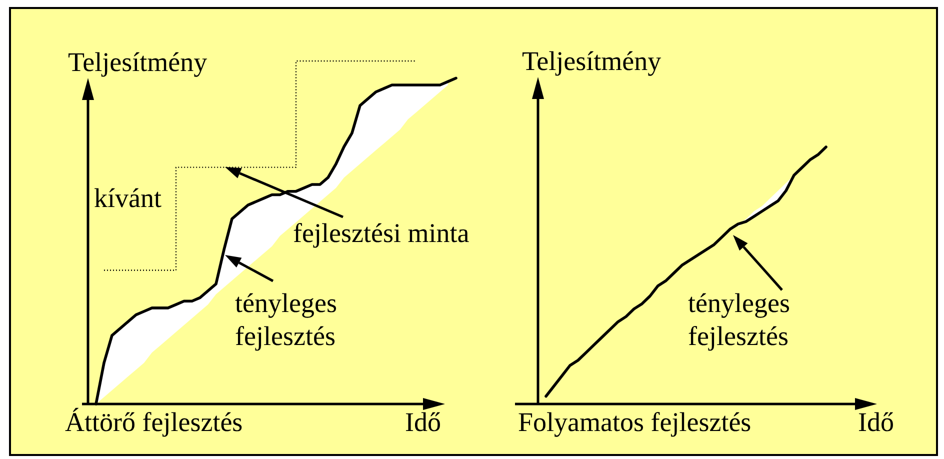 The width and height of the screenshot is (944, 459). What do you see at coordinates (381, 233) in the screenshot?
I see `annotation: fejlesztési minta` at bounding box center [381, 233].